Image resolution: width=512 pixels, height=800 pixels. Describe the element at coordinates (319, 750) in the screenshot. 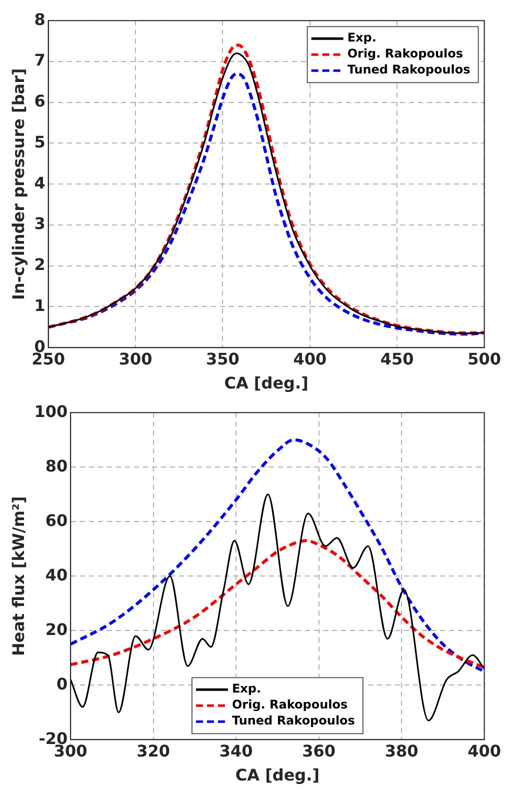

I see `x-tick-label: 360` at that location.